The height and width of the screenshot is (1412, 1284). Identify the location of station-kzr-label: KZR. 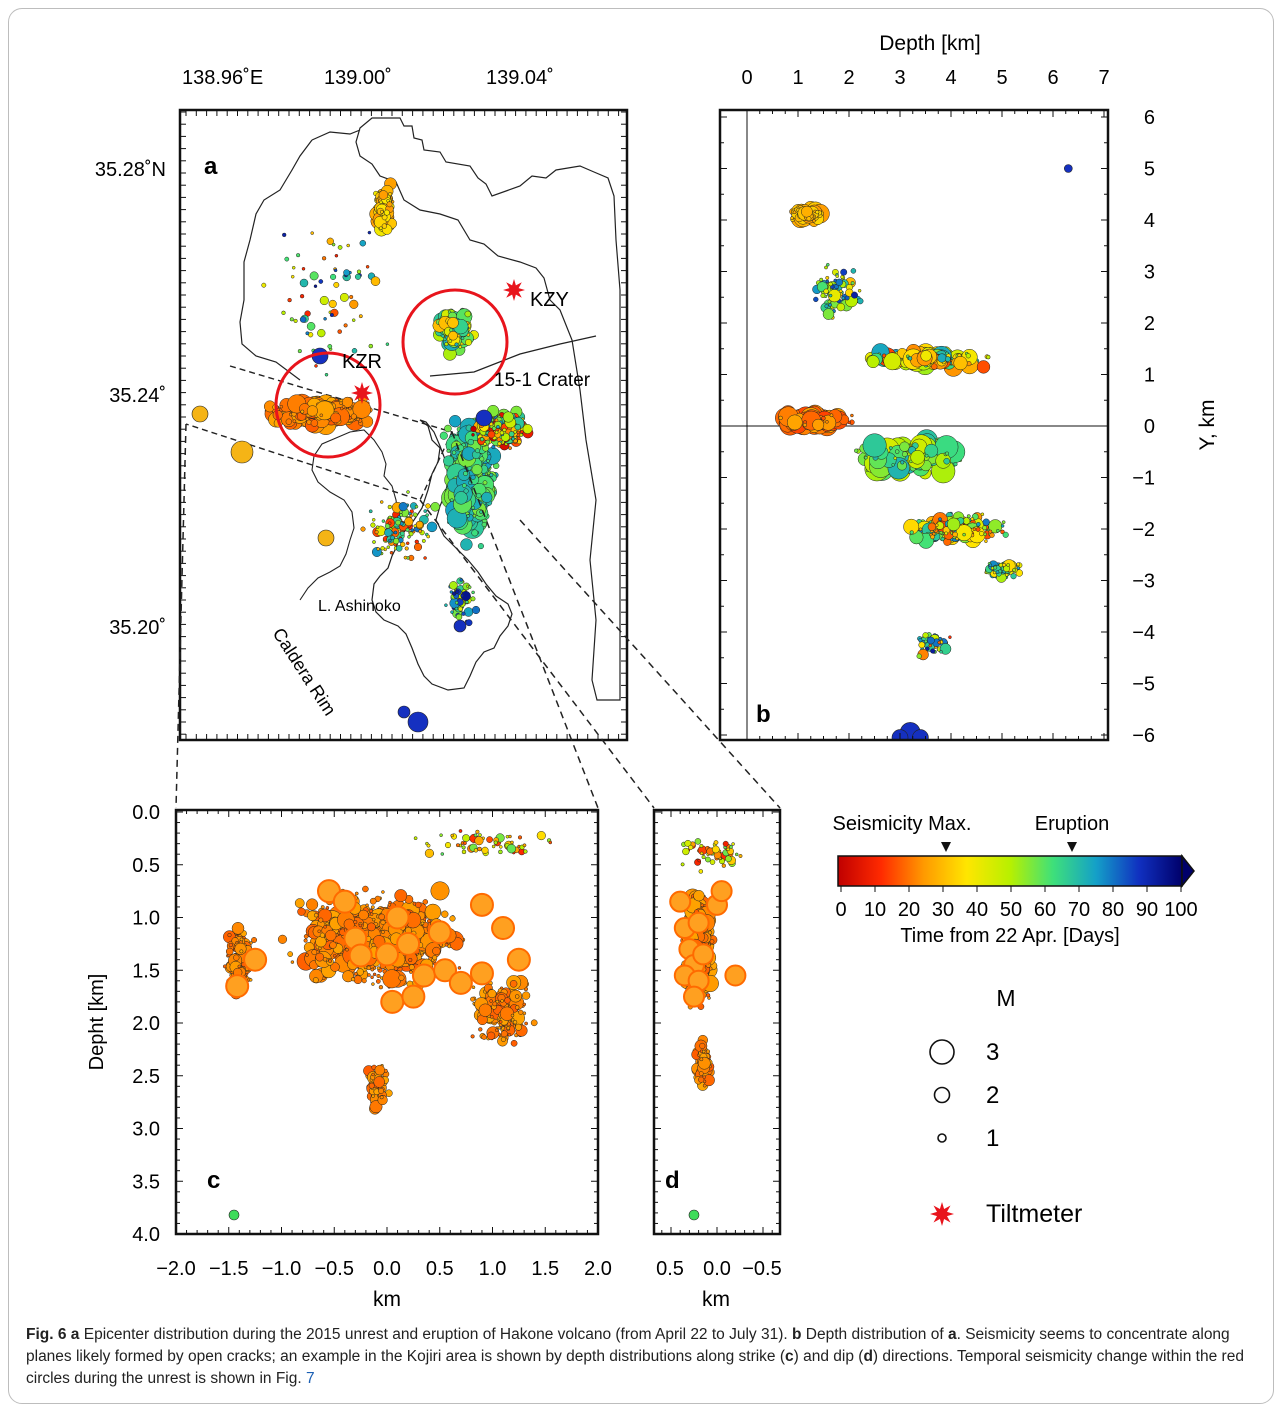
(362, 362).